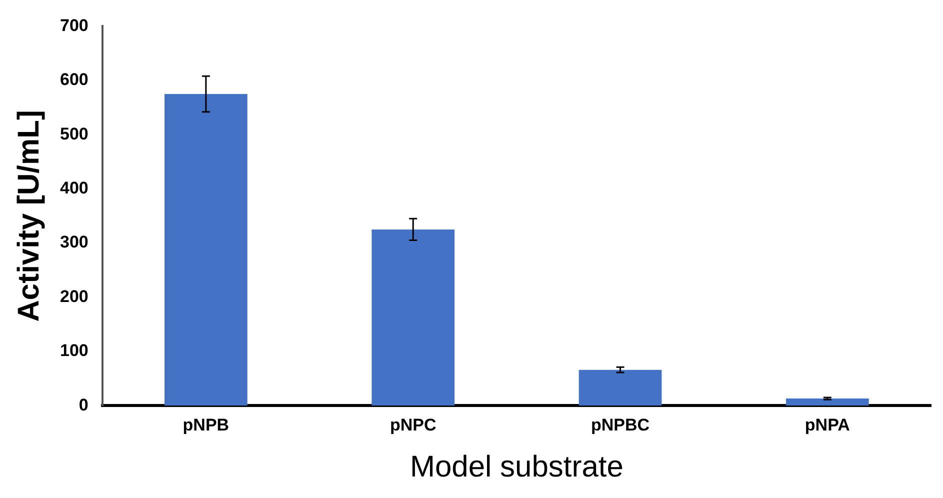 Image resolution: width=943 pixels, height=498 pixels. I want to click on y-tick-label: 600, so click(74, 80).